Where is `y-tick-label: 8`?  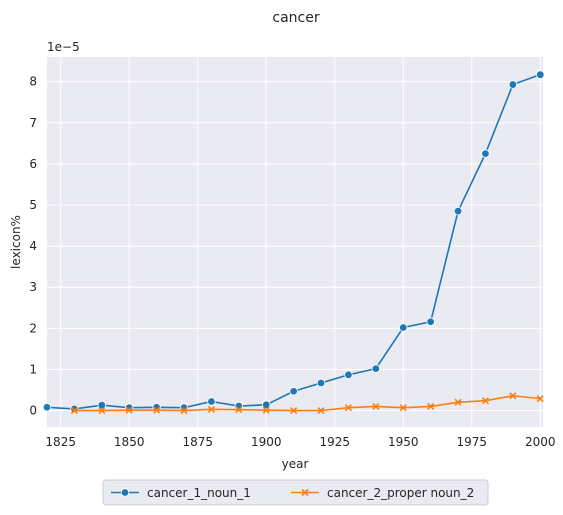 y-tick-label: 8 is located at coordinates (33, 82).